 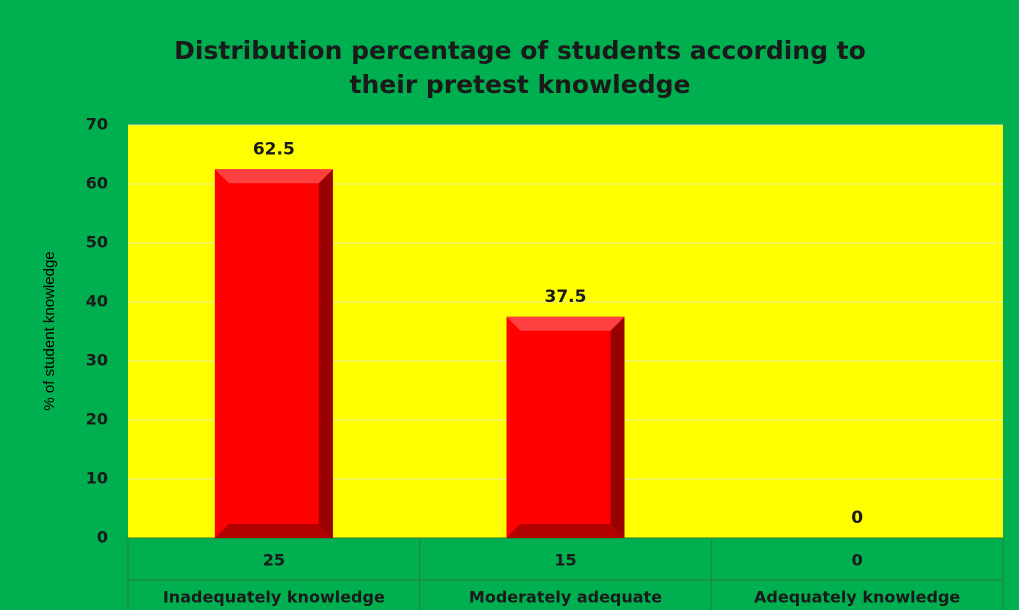 What do you see at coordinates (274, 597) in the screenshot?
I see `x-tick-label: Inadequately knowledge` at bounding box center [274, 597].